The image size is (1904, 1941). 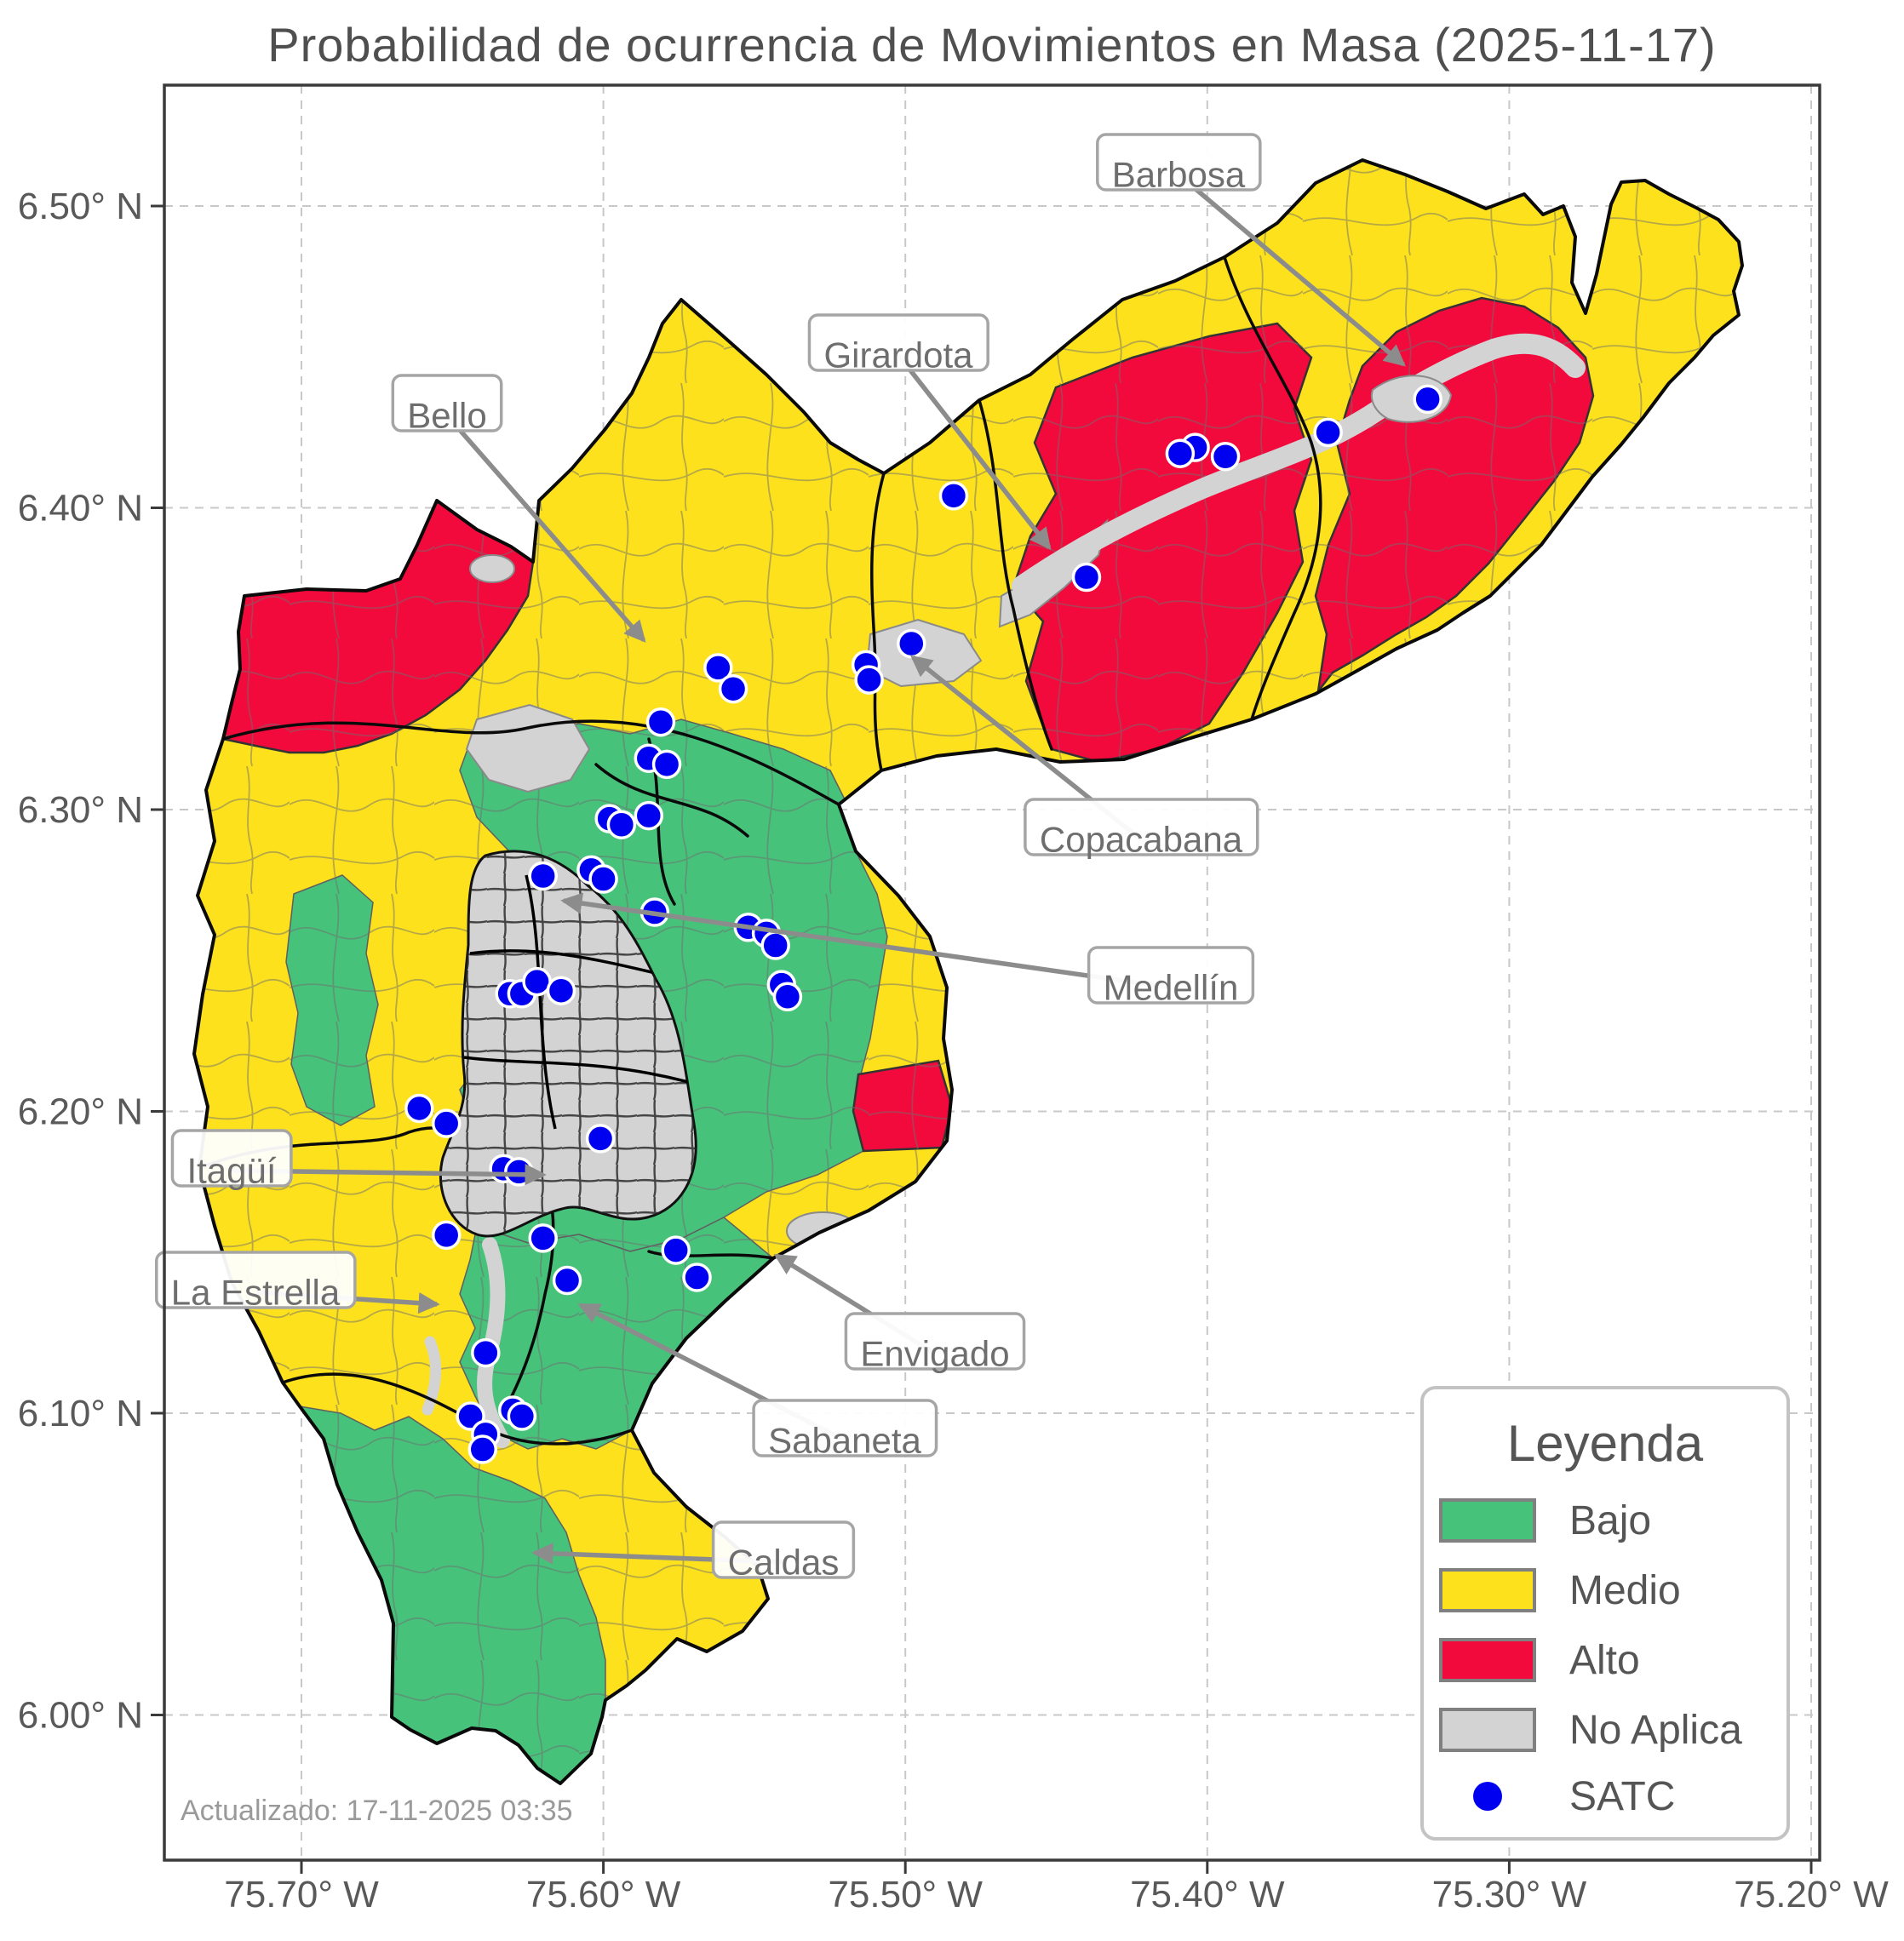 What do you see at coordinates (1622, 1797) in the screenshot?
I see `legend-item-label: SATC` at bounding box center [1622, 1797].